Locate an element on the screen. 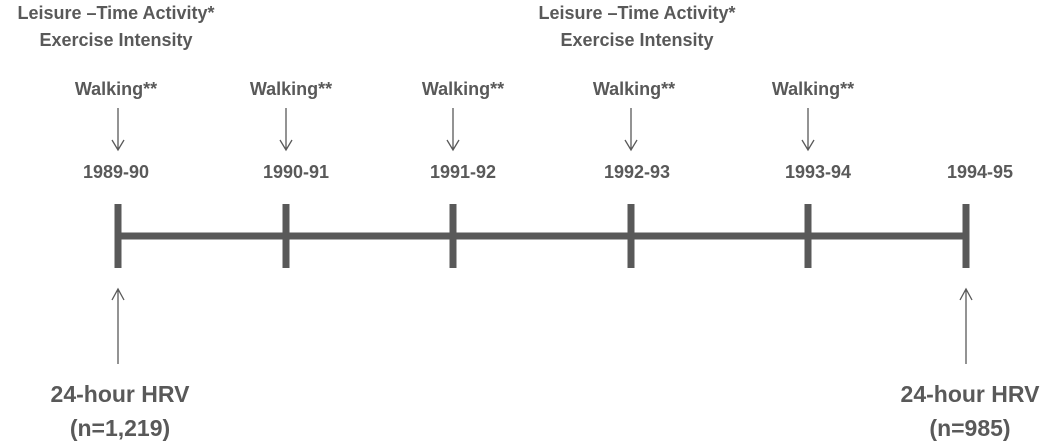  measurement-n: (n=985) is located at coordinates (969, 428).